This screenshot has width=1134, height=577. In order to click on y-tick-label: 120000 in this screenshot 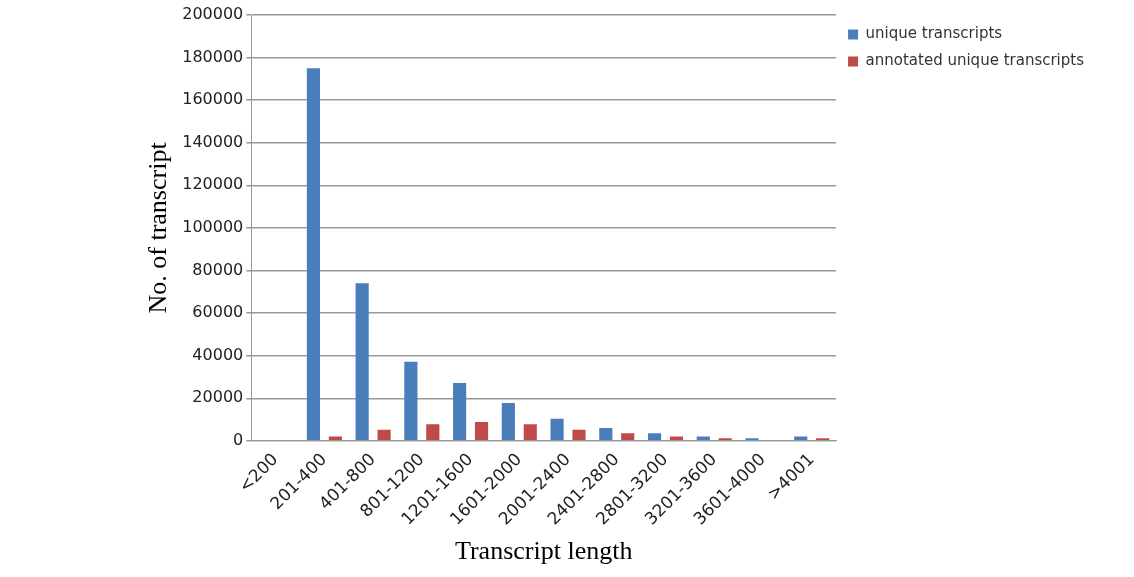, I will do `click(213, 184)`.